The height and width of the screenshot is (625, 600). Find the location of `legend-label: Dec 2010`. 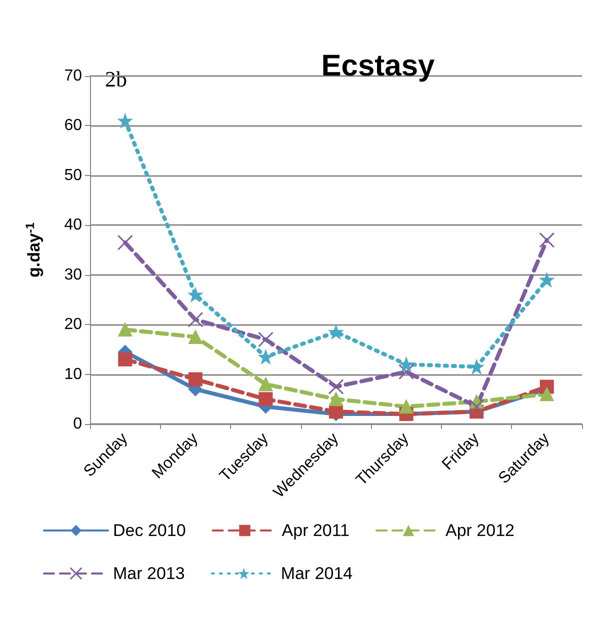

legend-label: Dec 2010 is located at coordinates (149, 530).